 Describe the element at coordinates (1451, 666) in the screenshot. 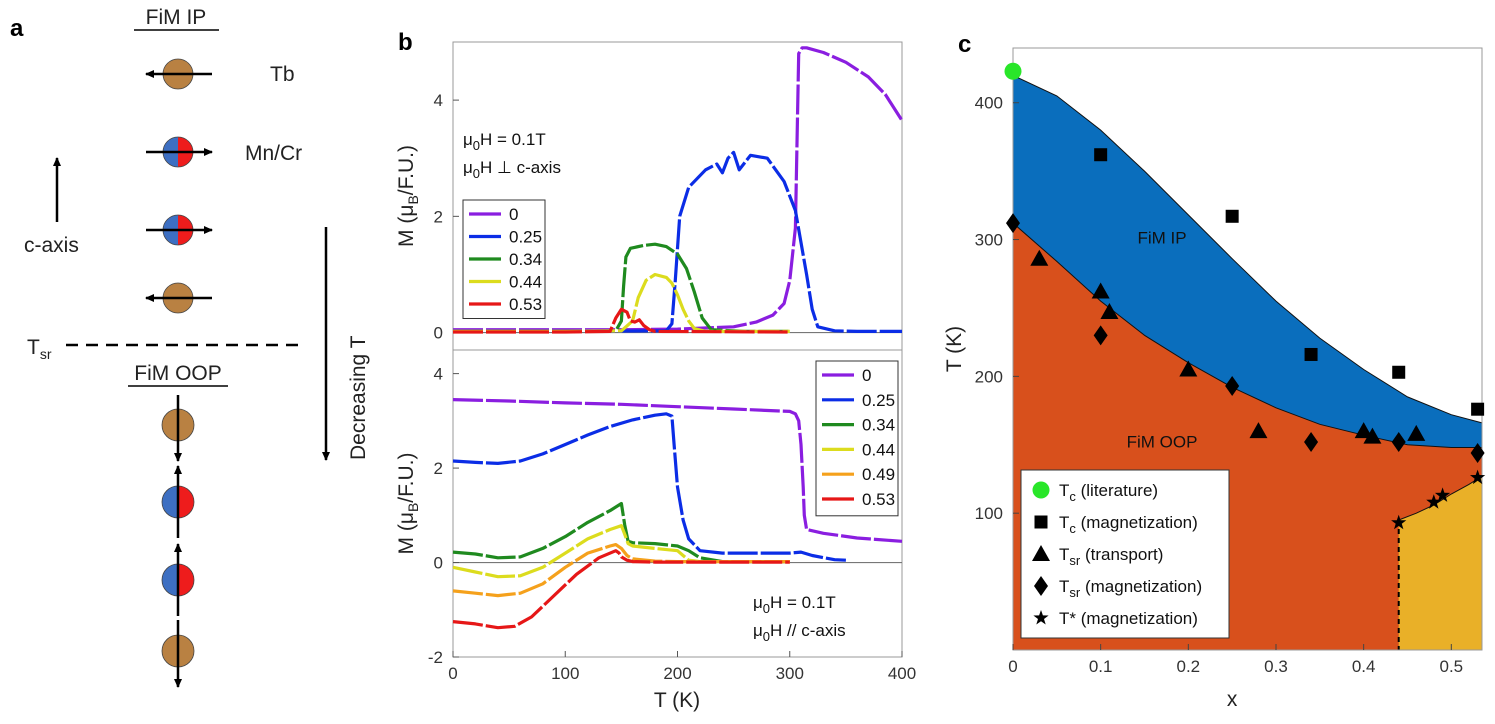

I see `x-tick-label: 0.5` at that location.